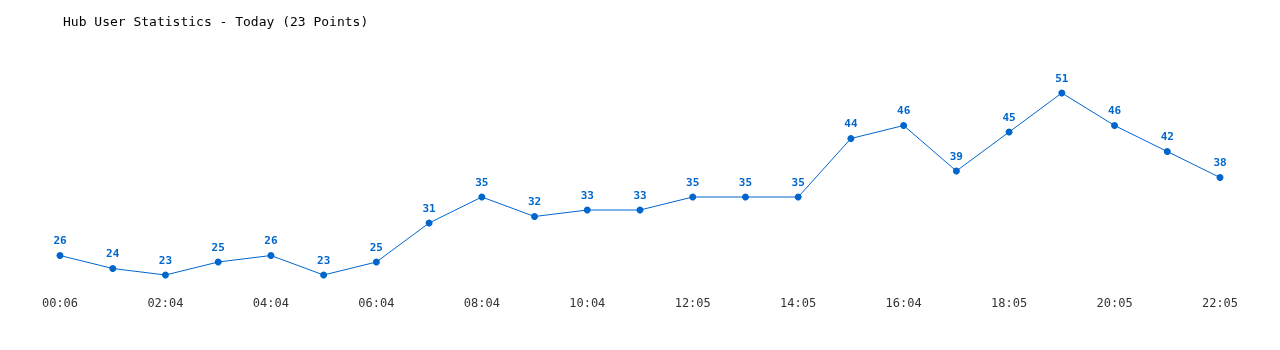 Image resolution: width=1280 pixels, height=350 pixels. I want to click on x-tick-label: 04:04, so click(270, 303).